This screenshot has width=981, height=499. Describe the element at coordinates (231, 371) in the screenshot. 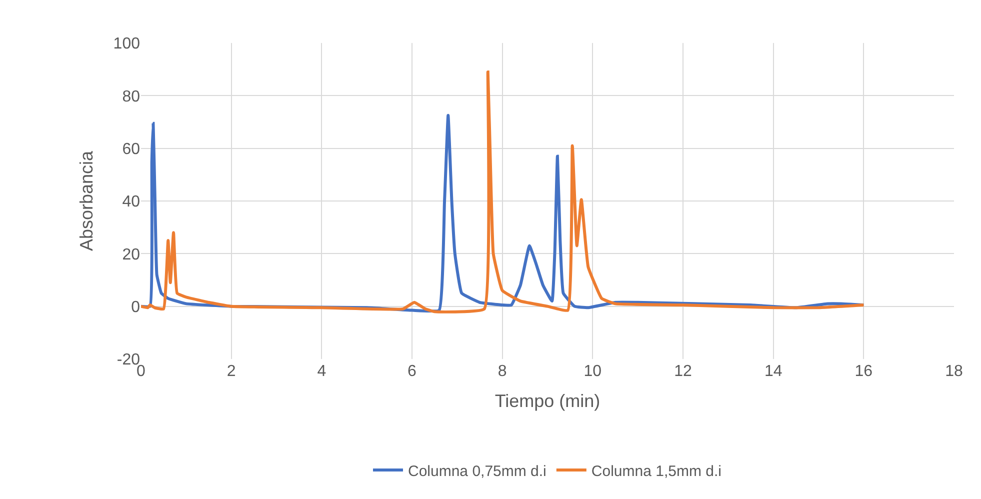

I see `x-tick-label: 2` at that location.